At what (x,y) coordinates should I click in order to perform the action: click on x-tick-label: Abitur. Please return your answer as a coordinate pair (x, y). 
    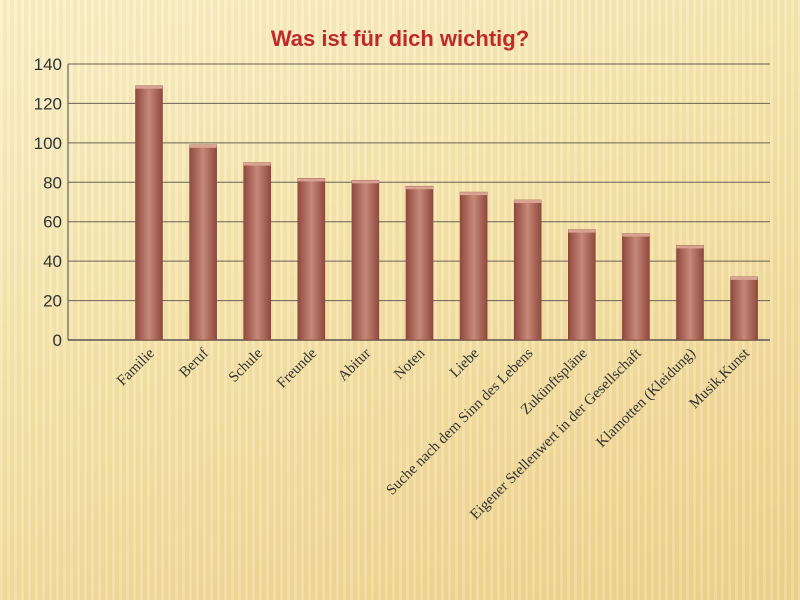
    Looking at the image, I should click on (354, 365).